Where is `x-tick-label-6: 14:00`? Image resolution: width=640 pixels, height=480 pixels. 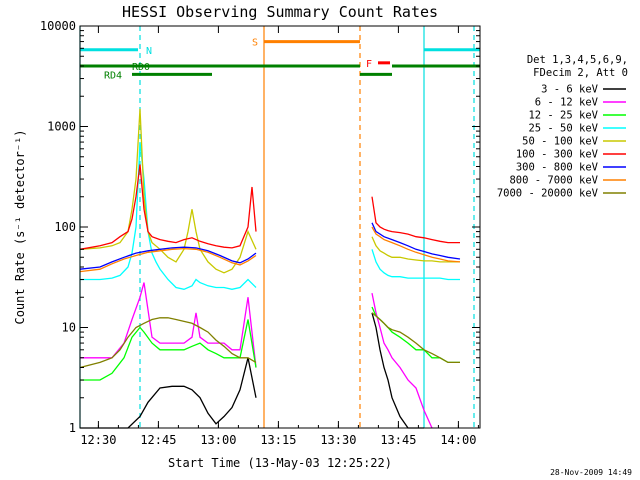 x-tick-label-6: 14:00 is located at coordinates (458, 440).